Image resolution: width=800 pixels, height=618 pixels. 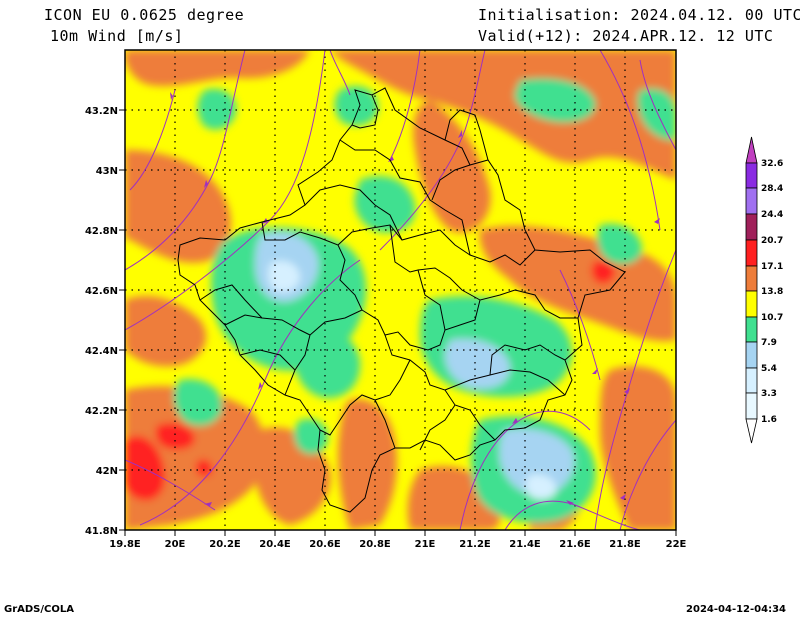 I want to click on color-legend, so click(x=751, y=290).